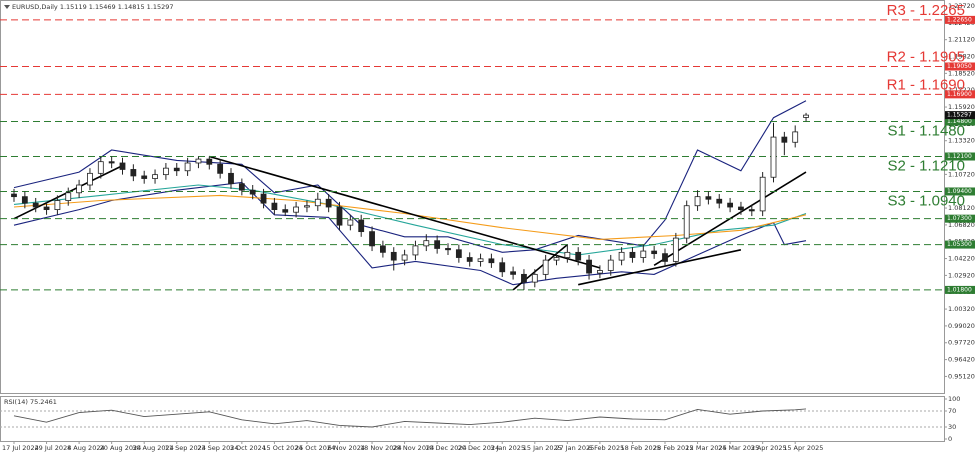 The image size is (975, 452). What do you see at coordinates (185, 448) in the screenshot?
I see `x-tick-label: 11 Sep 2024` at bounding box center [185, 448].